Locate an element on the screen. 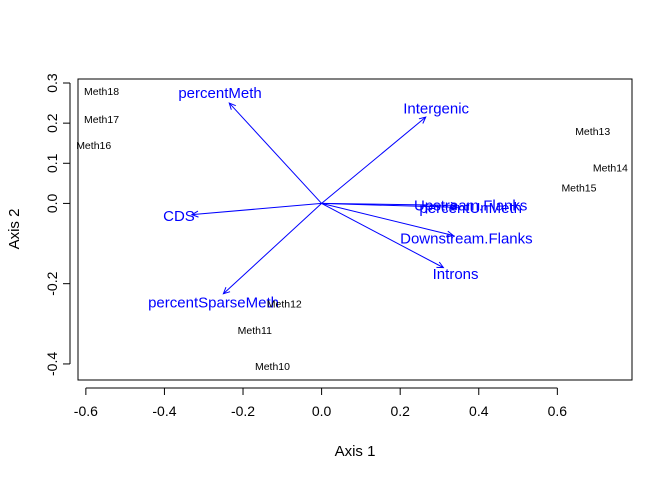 The height and width of the screenshot is (480, 672). vector-label: percentSparseMeth is located at coordinates (213, 303).